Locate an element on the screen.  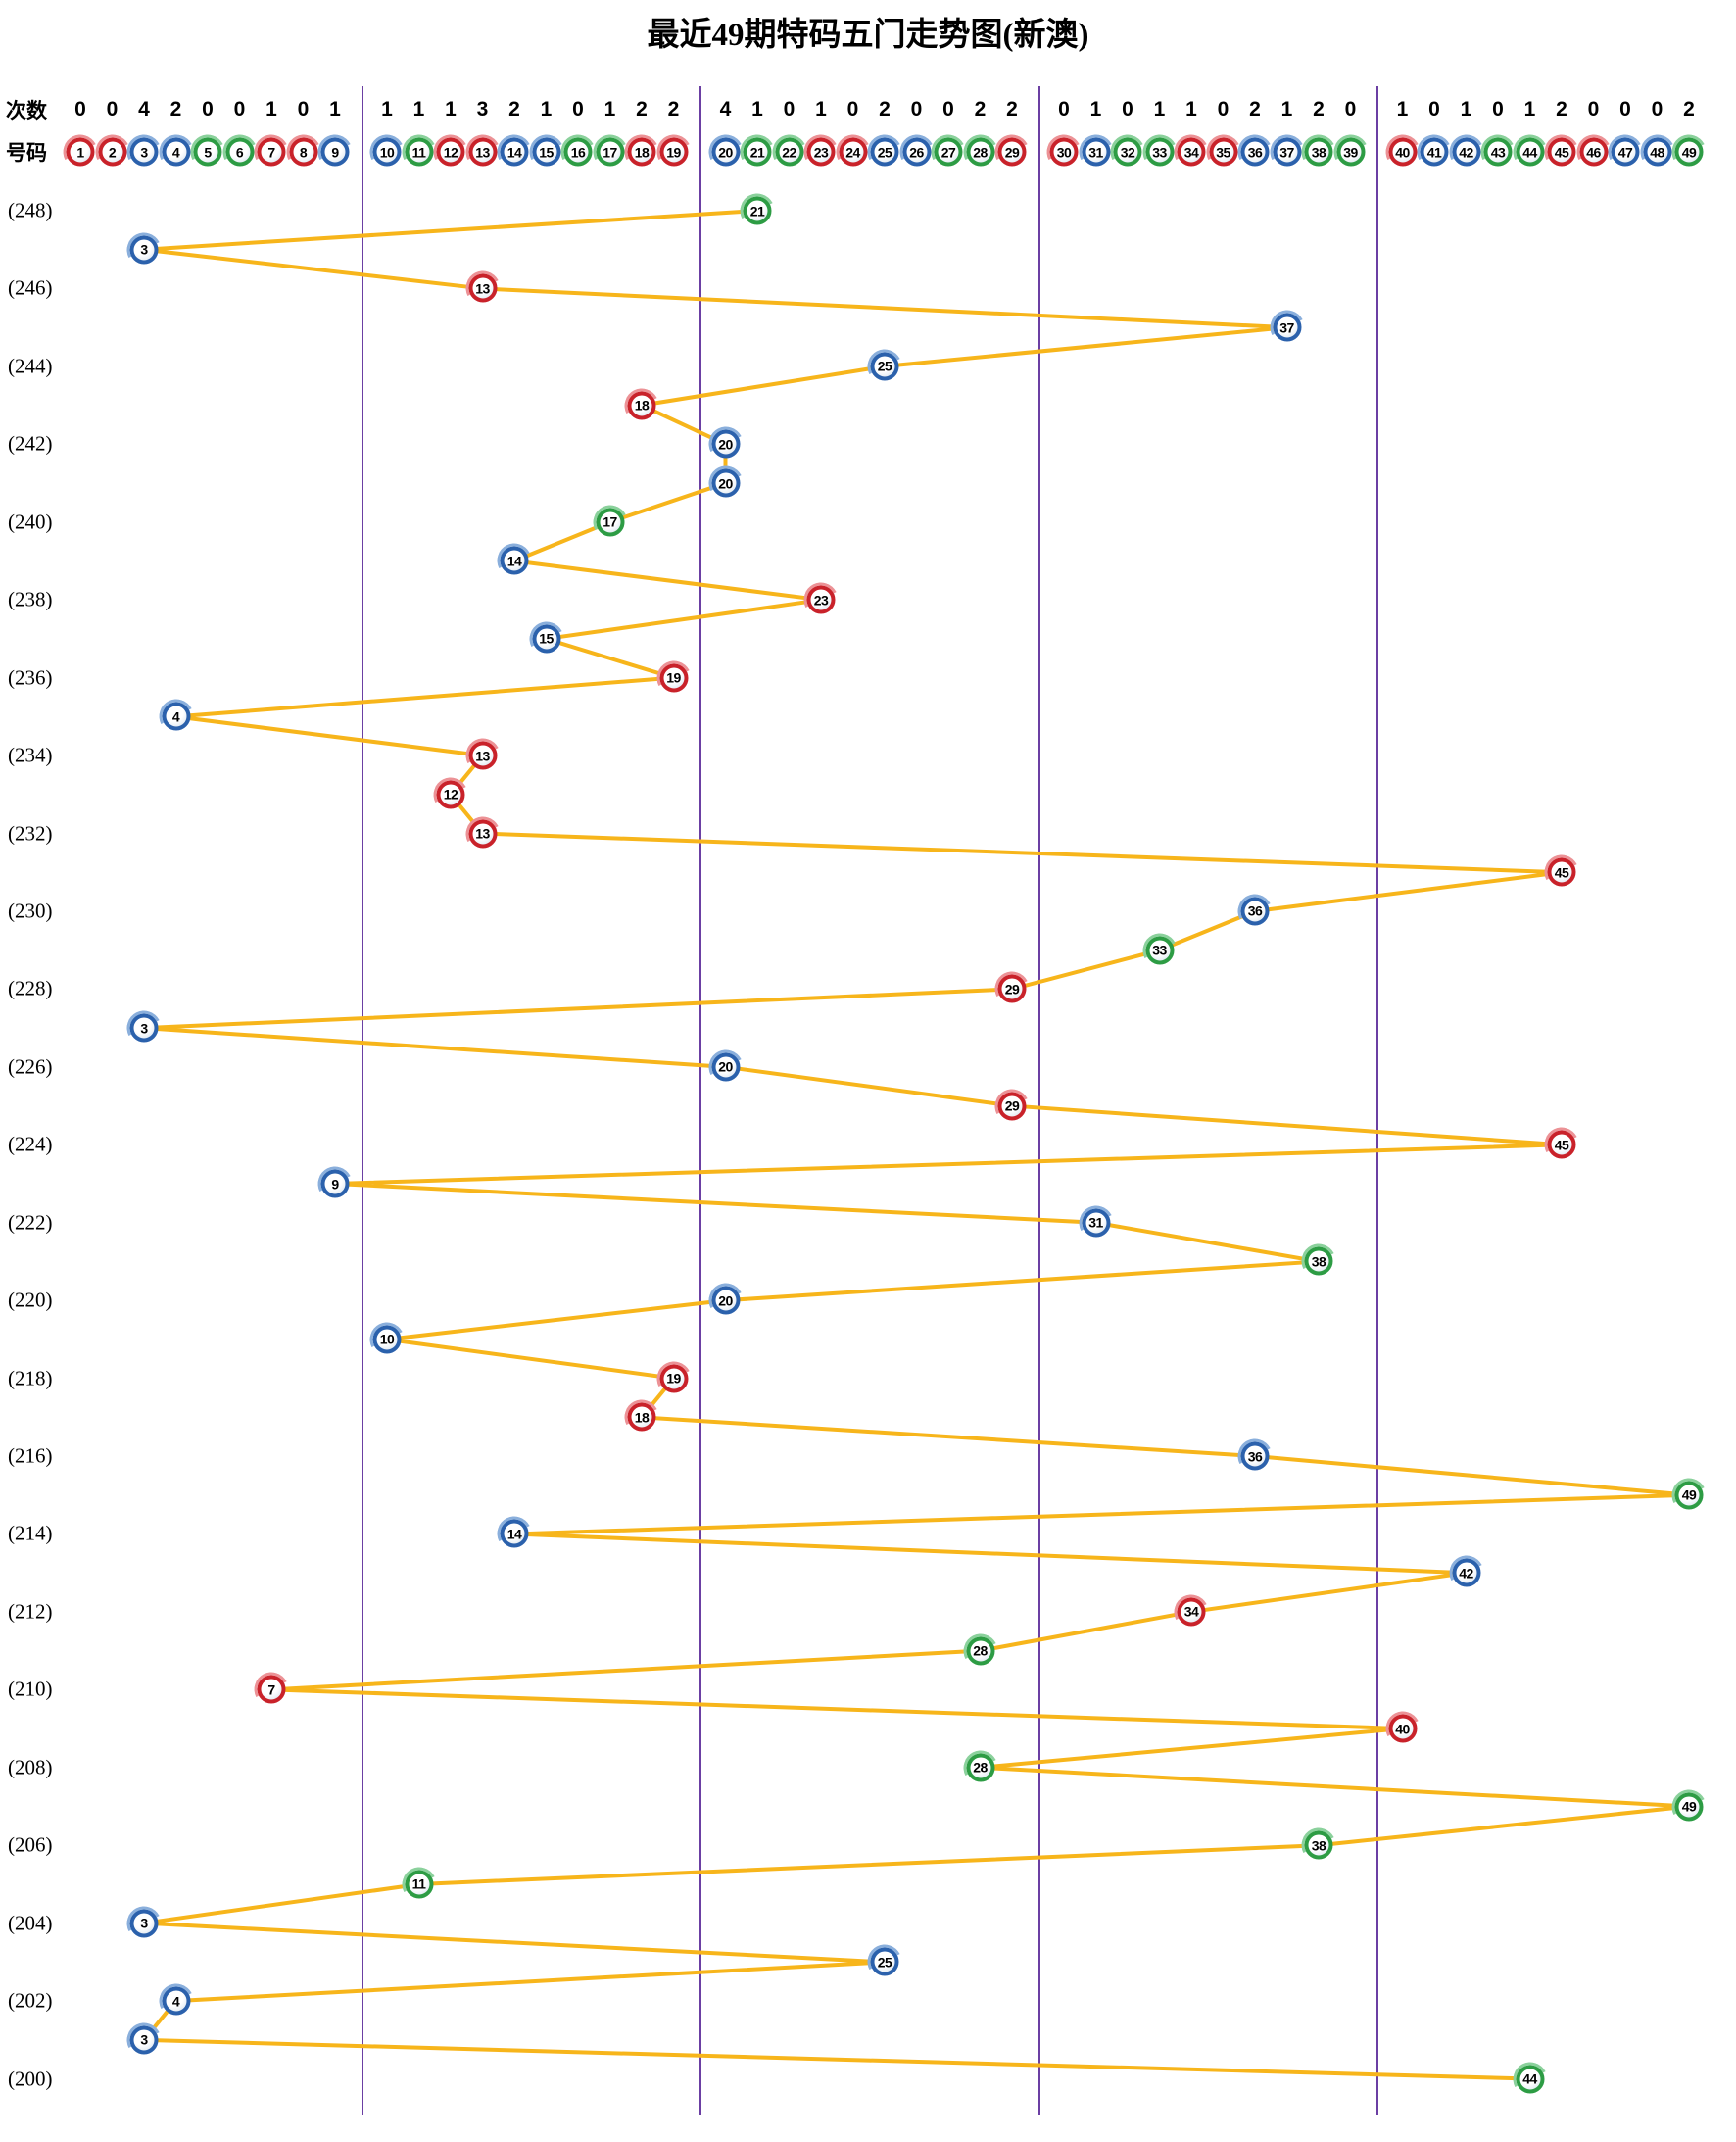
period-label-224: (224) is located at coordinates (31, 1144).